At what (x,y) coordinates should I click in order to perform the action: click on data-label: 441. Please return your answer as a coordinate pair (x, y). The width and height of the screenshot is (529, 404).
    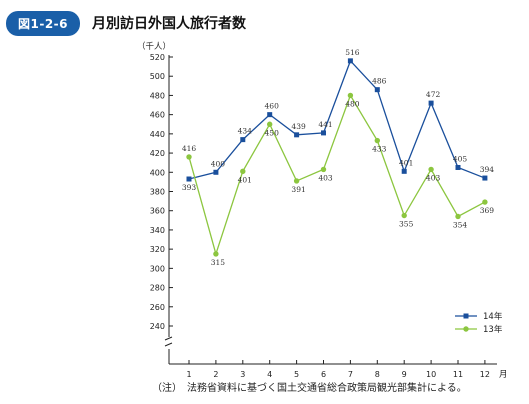
    Looking at the image, I should click on (325, 124).